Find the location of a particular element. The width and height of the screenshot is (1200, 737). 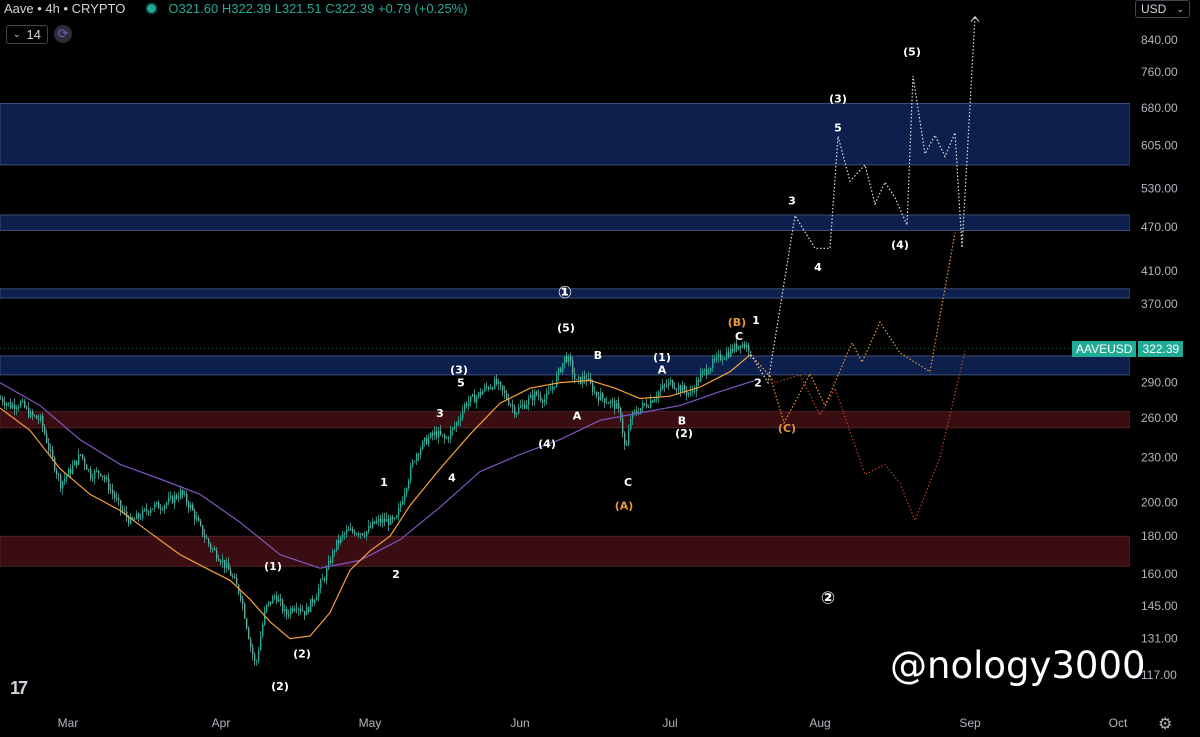

time-axis: Mar Apr May Jun Jul Aug Sep Oct is located at coordinates (593, 723).